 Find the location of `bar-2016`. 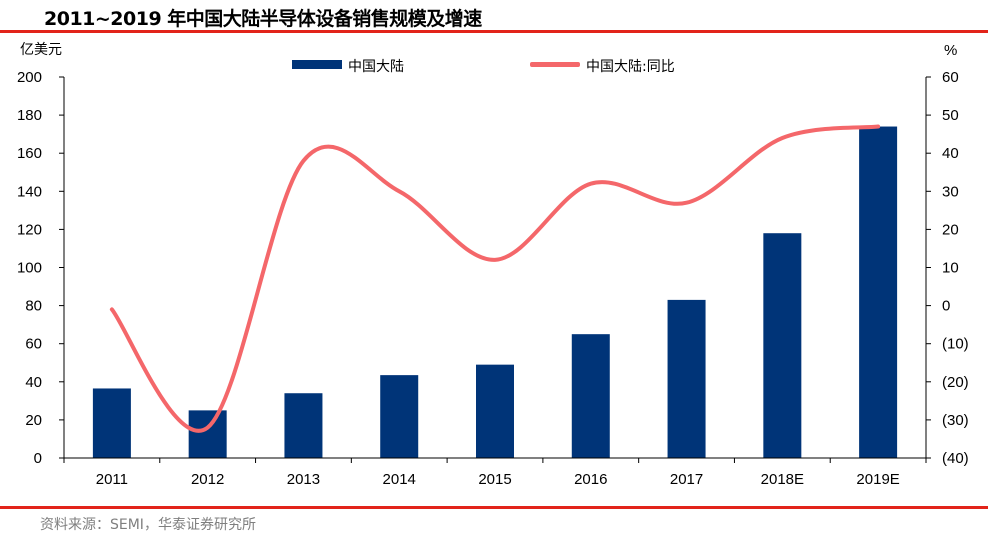

bar-2016 is located at coordinates (590, 396).